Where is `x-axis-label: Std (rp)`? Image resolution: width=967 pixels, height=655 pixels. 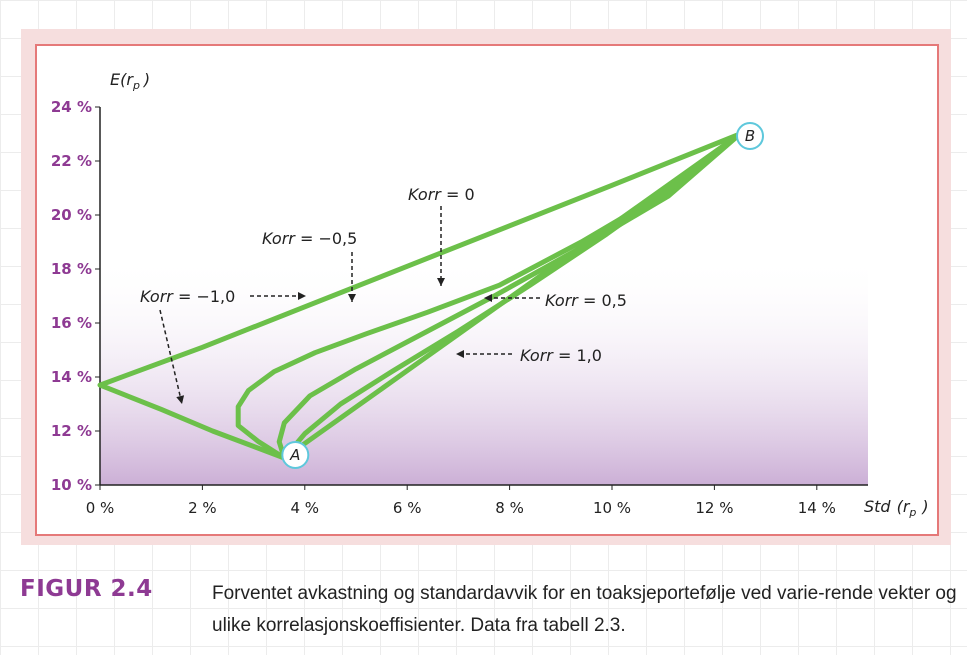 x-axis-label: Std (rp) is located at coordinates (896, 508).